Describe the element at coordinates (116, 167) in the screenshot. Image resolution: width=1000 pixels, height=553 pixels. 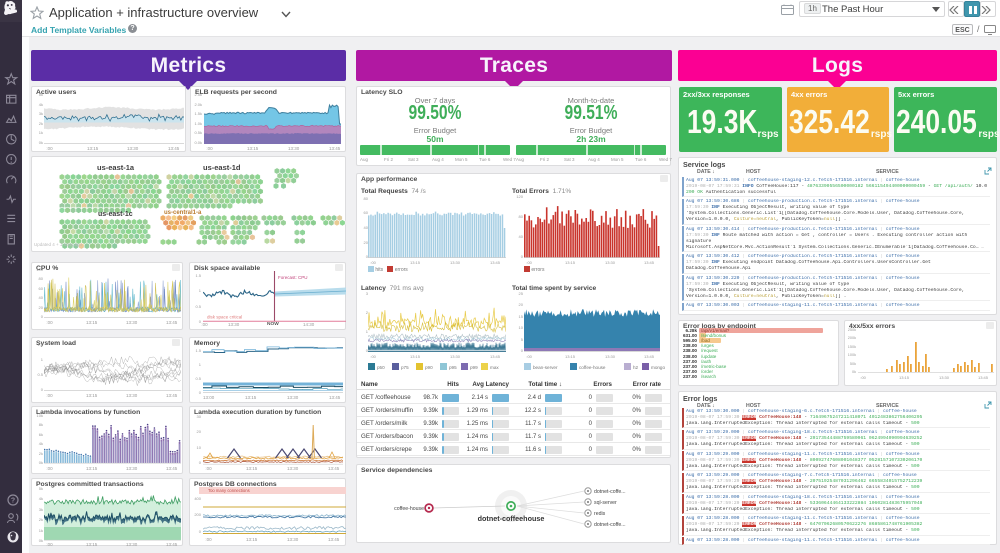
I see `svg-text: us-east-1a` at that location.